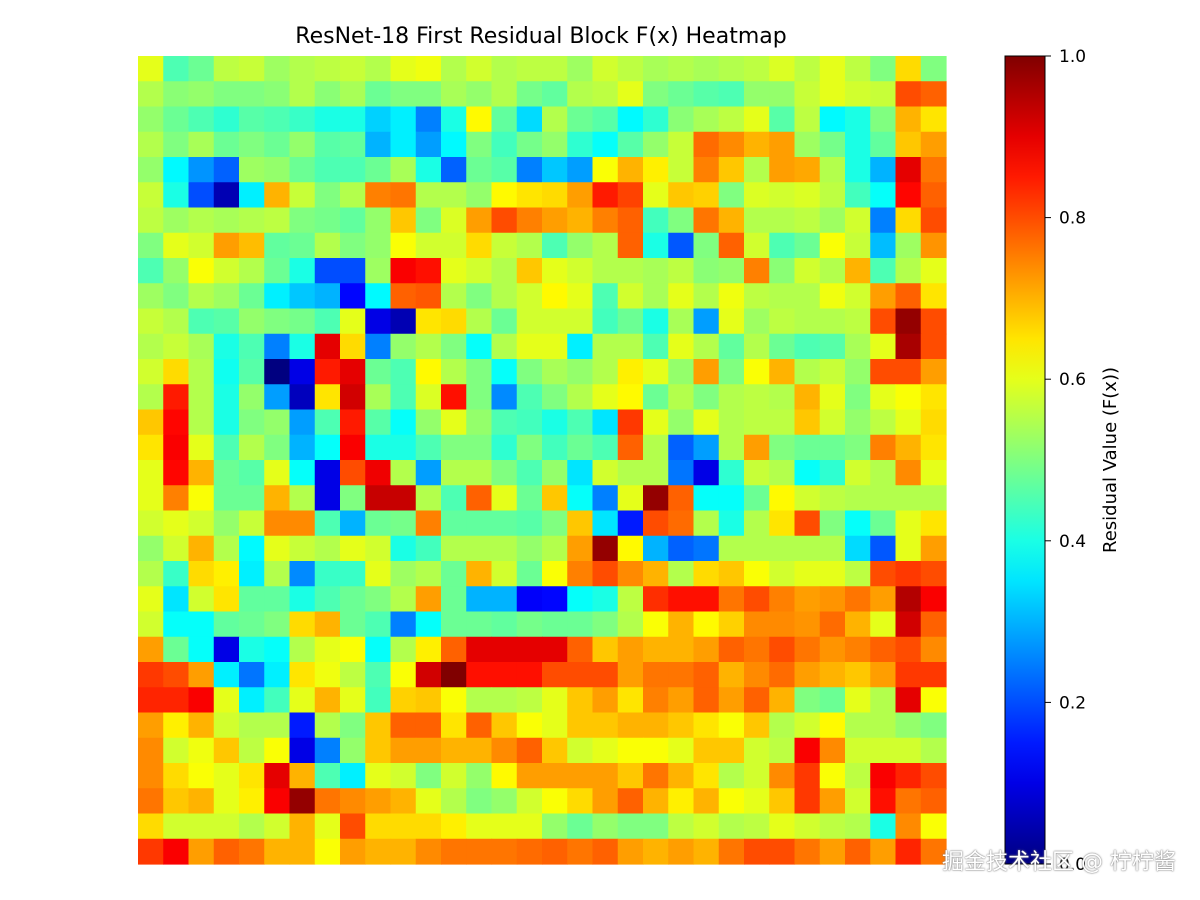 Image resolution: width=1200 pixels, height=900 pixels. I want to click on colorbar-tick-label: 0.4, so click(1072, 542).